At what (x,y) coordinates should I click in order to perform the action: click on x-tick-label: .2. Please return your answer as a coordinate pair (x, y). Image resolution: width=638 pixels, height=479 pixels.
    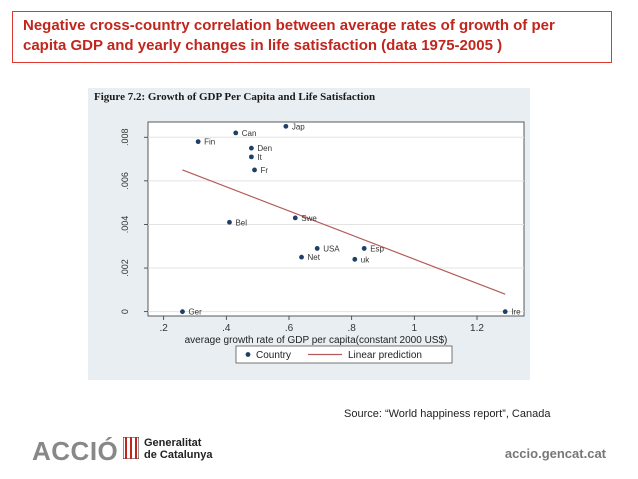
    Looking at the image, I should click on (163, 328).